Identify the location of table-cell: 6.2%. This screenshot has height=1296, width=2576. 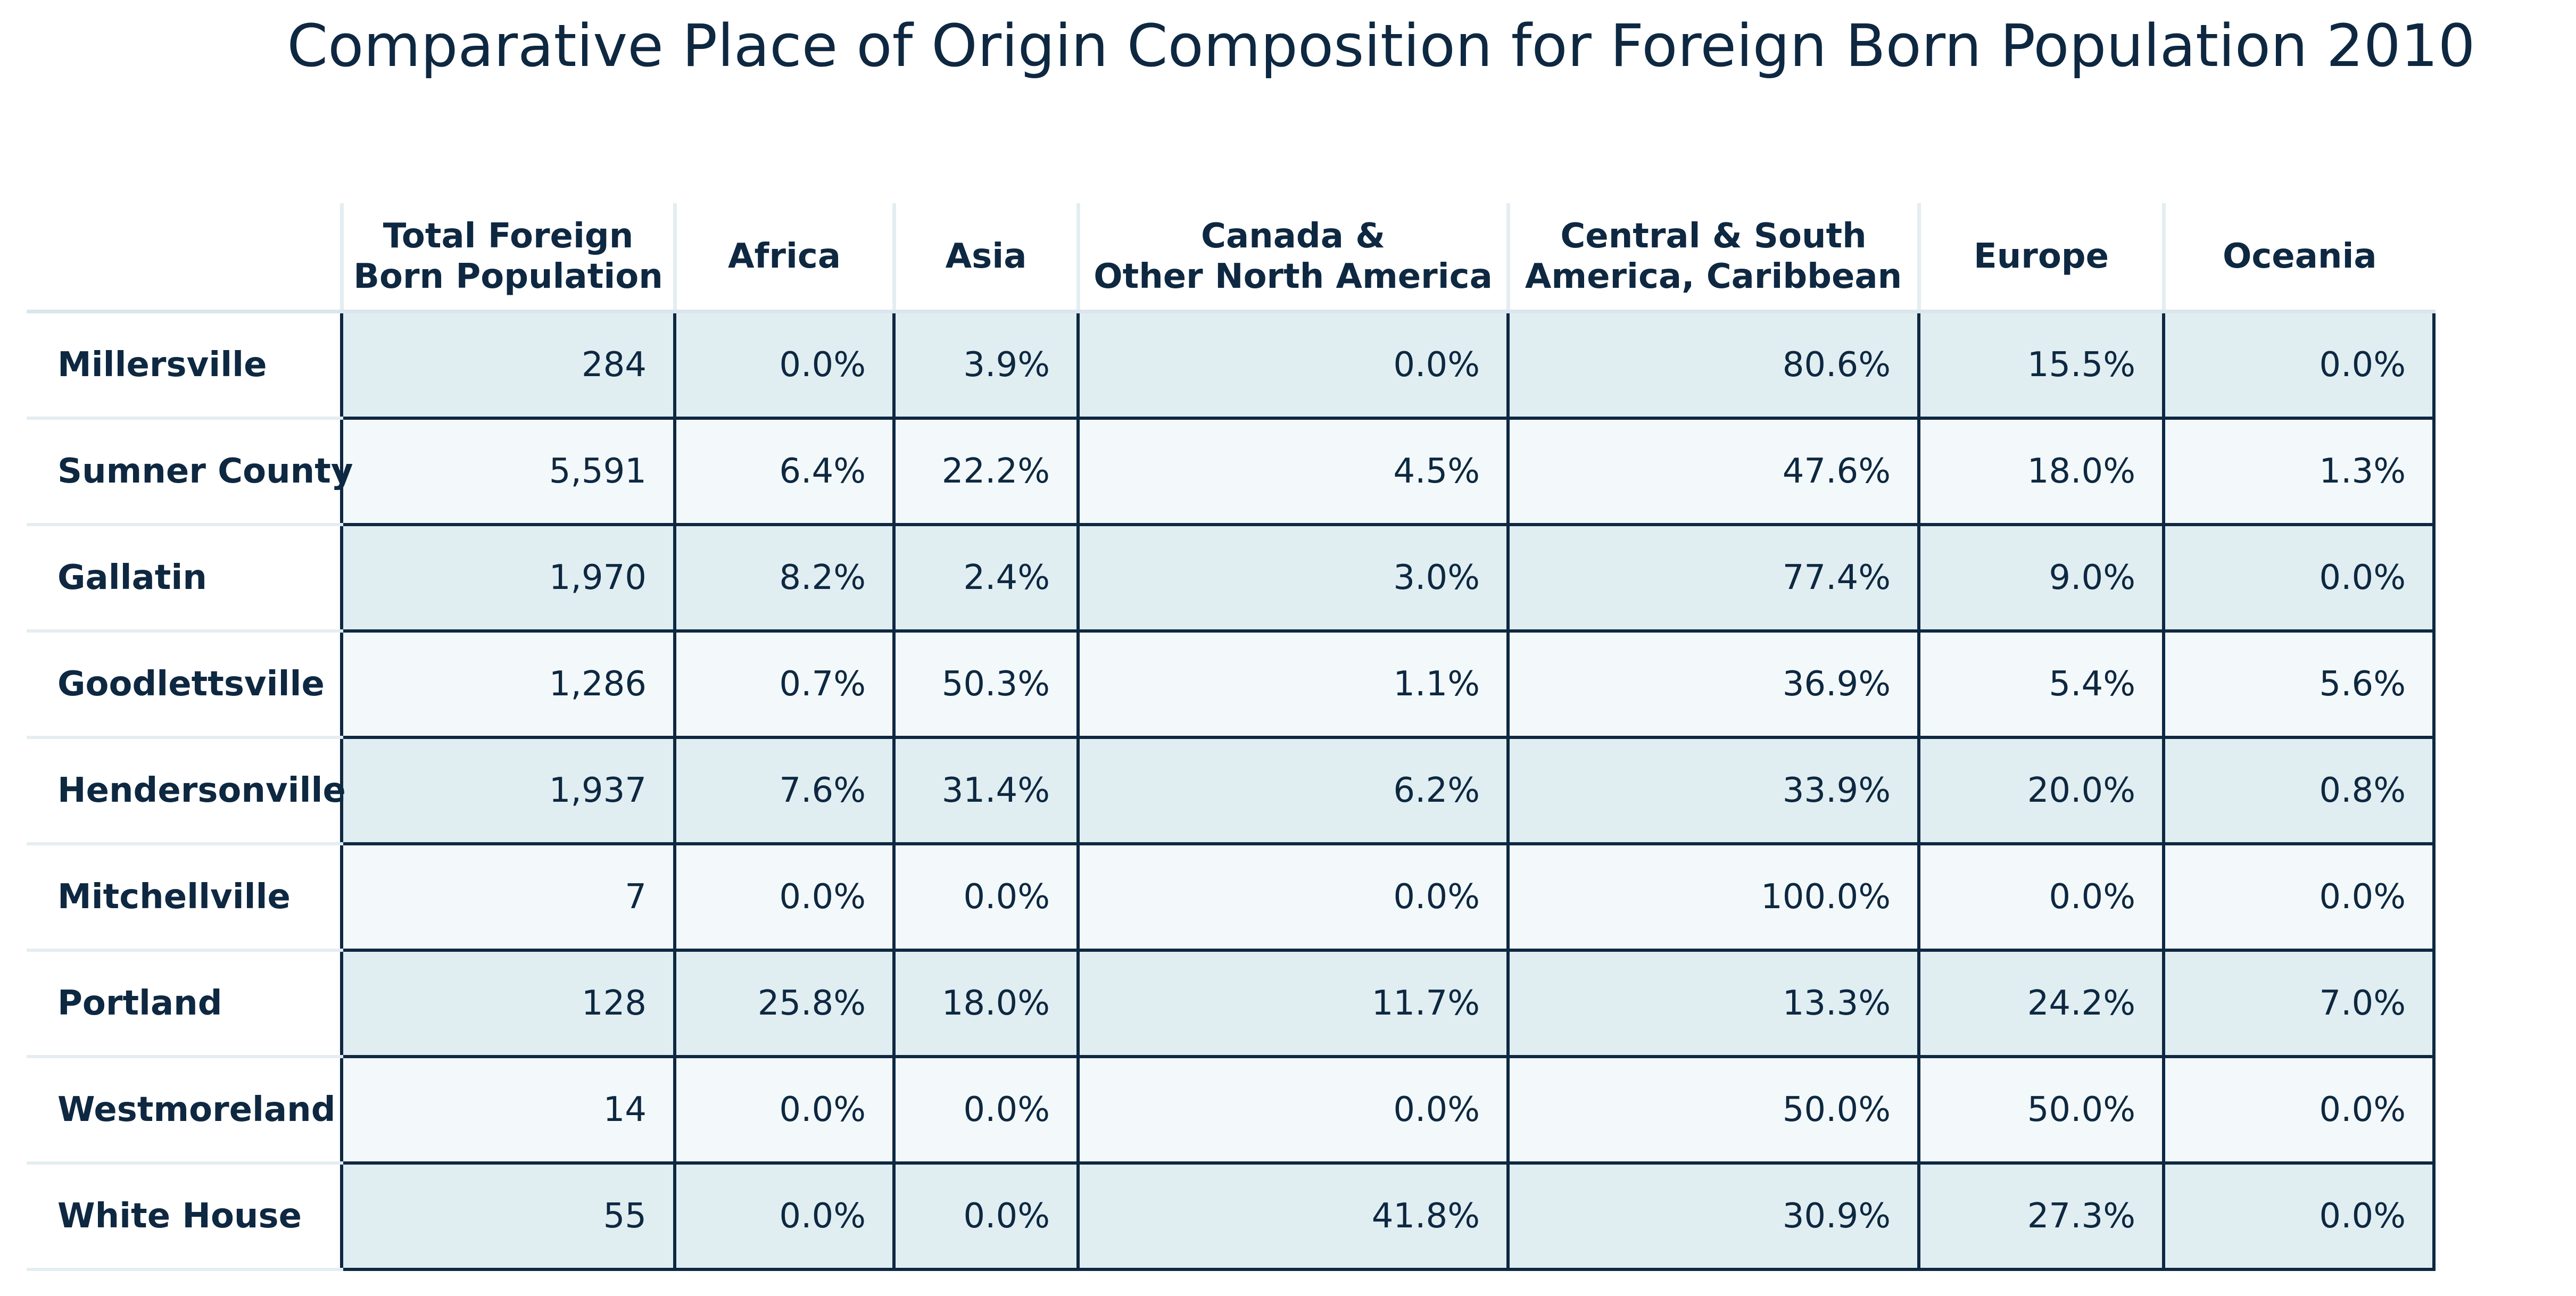
(1293, 790).